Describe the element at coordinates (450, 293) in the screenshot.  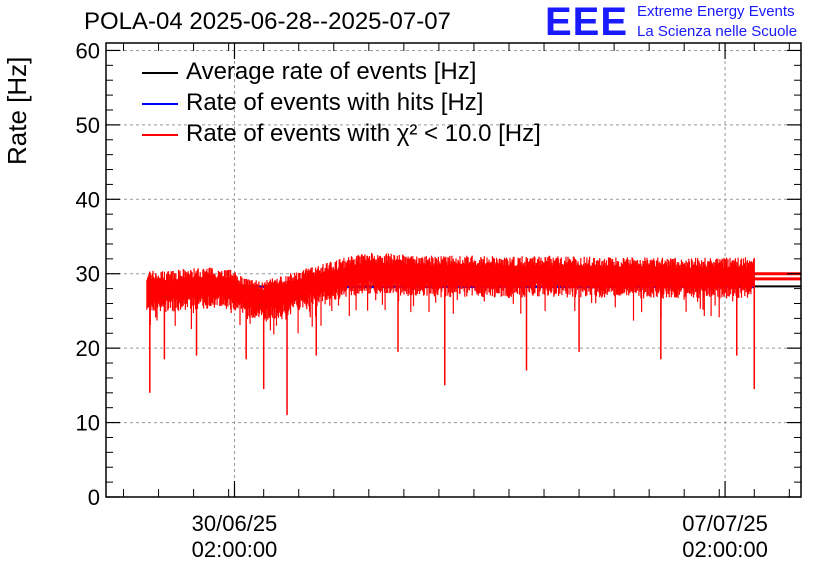
I see `series-band-chi2` at that location.